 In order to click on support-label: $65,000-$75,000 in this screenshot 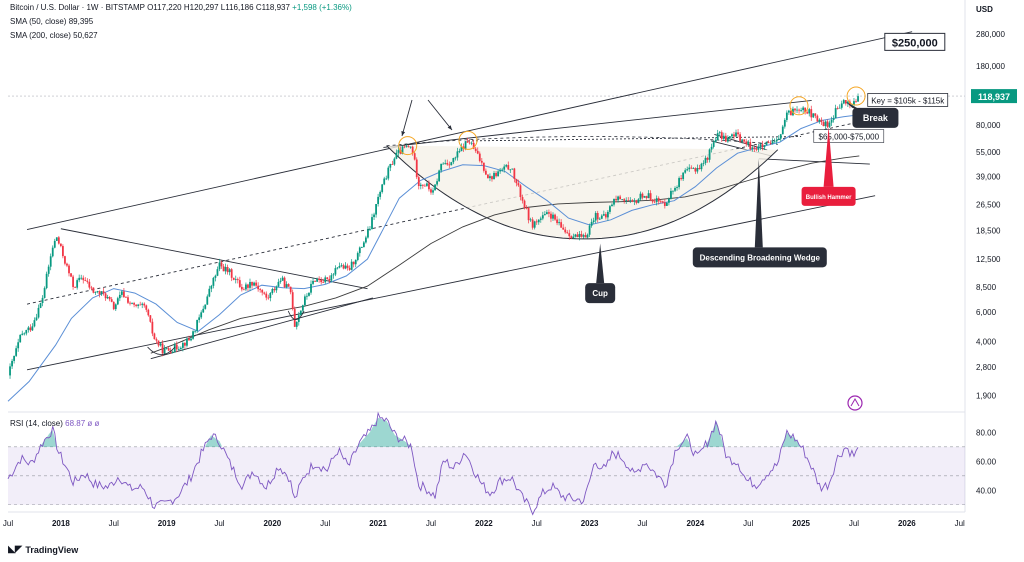, I will do `click(849, 137)`.